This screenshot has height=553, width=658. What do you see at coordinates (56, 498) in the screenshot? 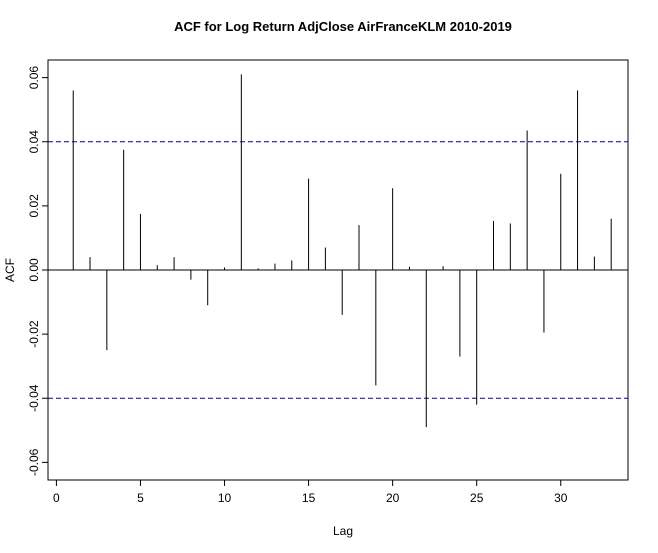
I see `x-tick-label-0: 0` at bounding box center [56, 498].